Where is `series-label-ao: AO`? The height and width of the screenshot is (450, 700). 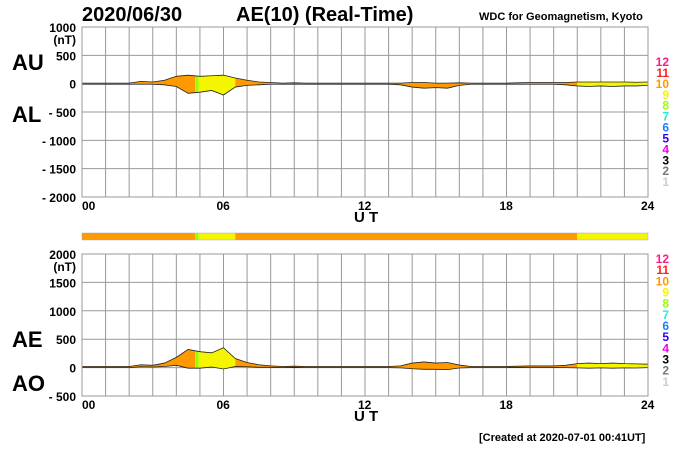 series-label-ao: AO is located at coordinates (28, 383).